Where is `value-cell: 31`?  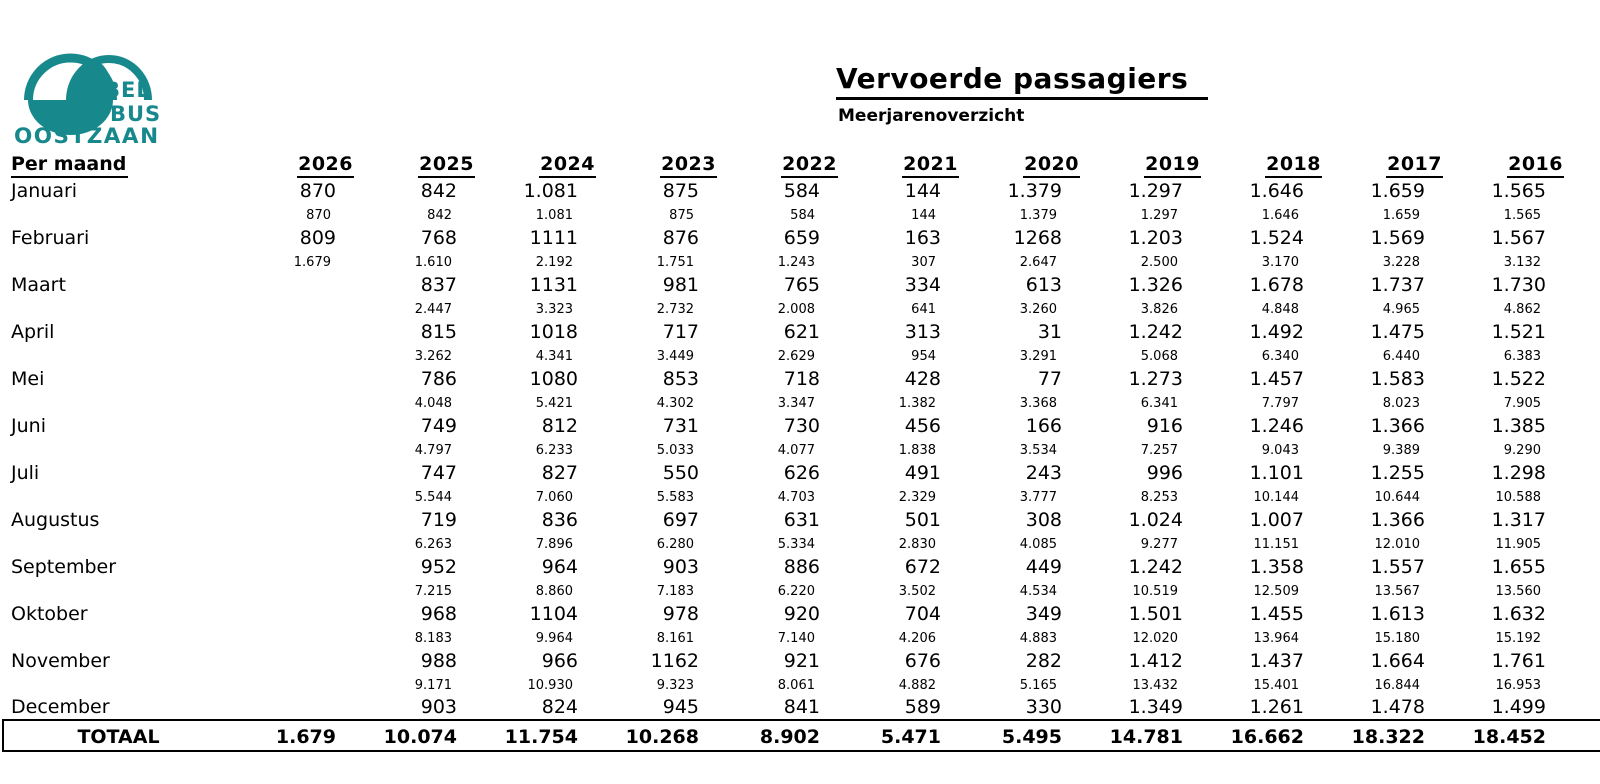 value-cell: 31 is located at coordinates (1049, 332).